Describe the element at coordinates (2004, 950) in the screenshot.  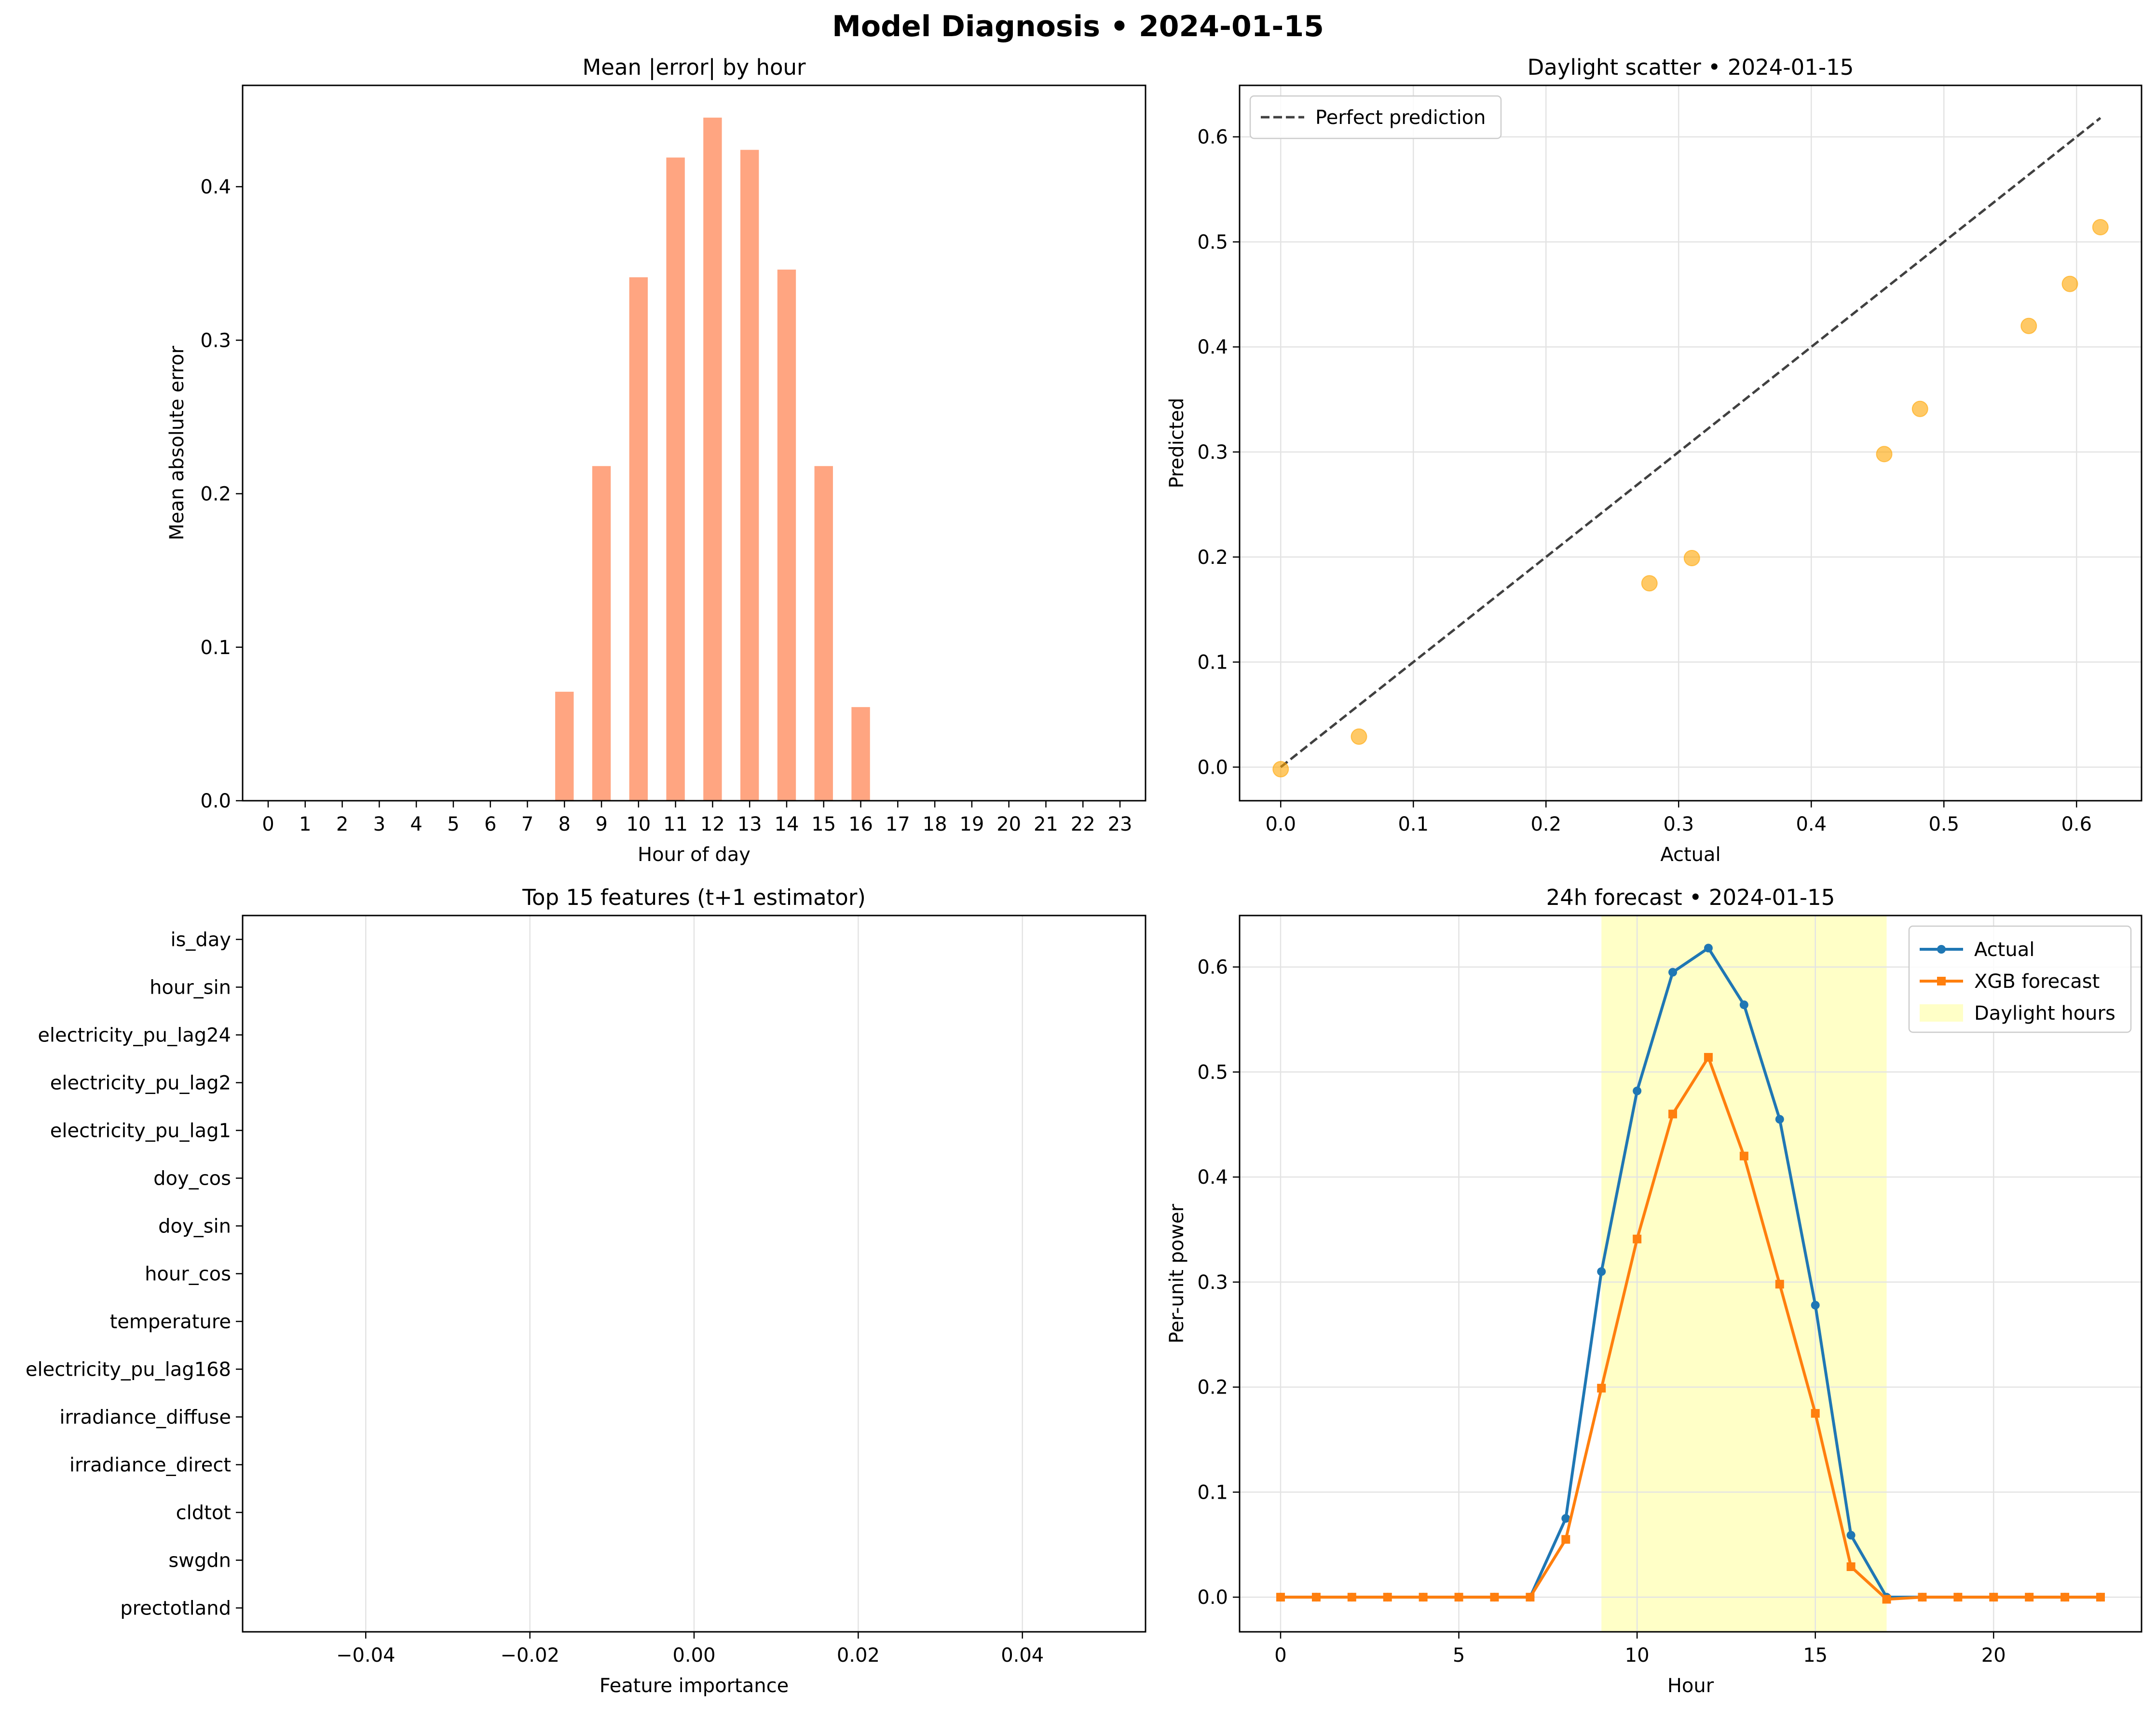
I see `legend-label: Actual` at that location.